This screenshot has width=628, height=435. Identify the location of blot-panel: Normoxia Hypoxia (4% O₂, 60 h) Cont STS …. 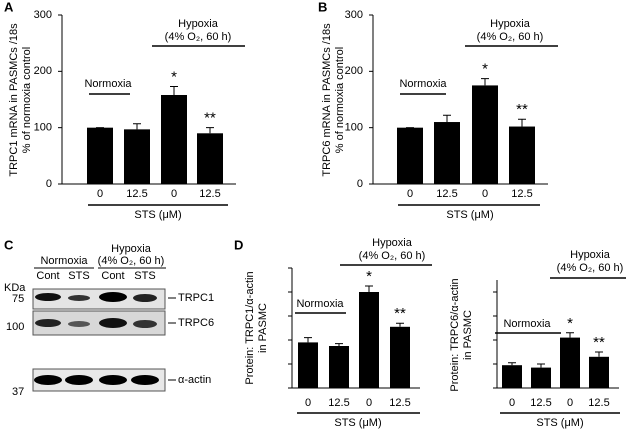
(109, 320).